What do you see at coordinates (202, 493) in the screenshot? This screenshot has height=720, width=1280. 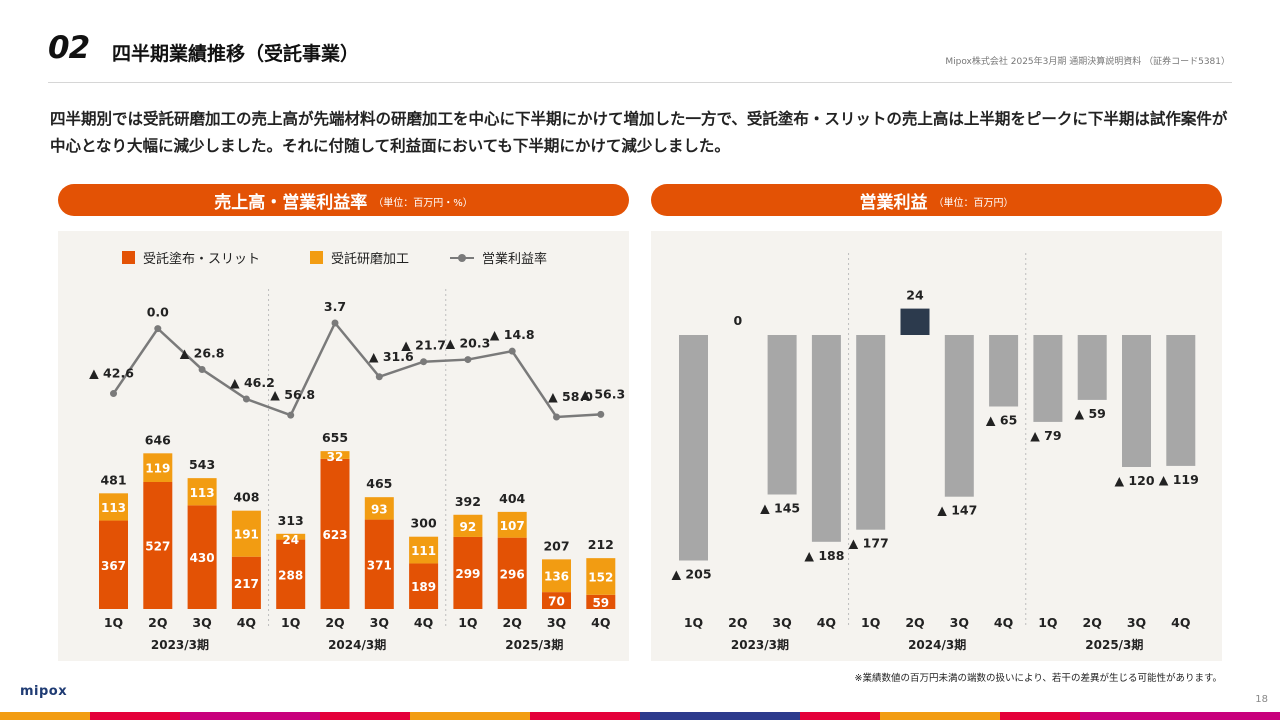 I see `data-label-polishing: 113` at bounding box center [202, 493].